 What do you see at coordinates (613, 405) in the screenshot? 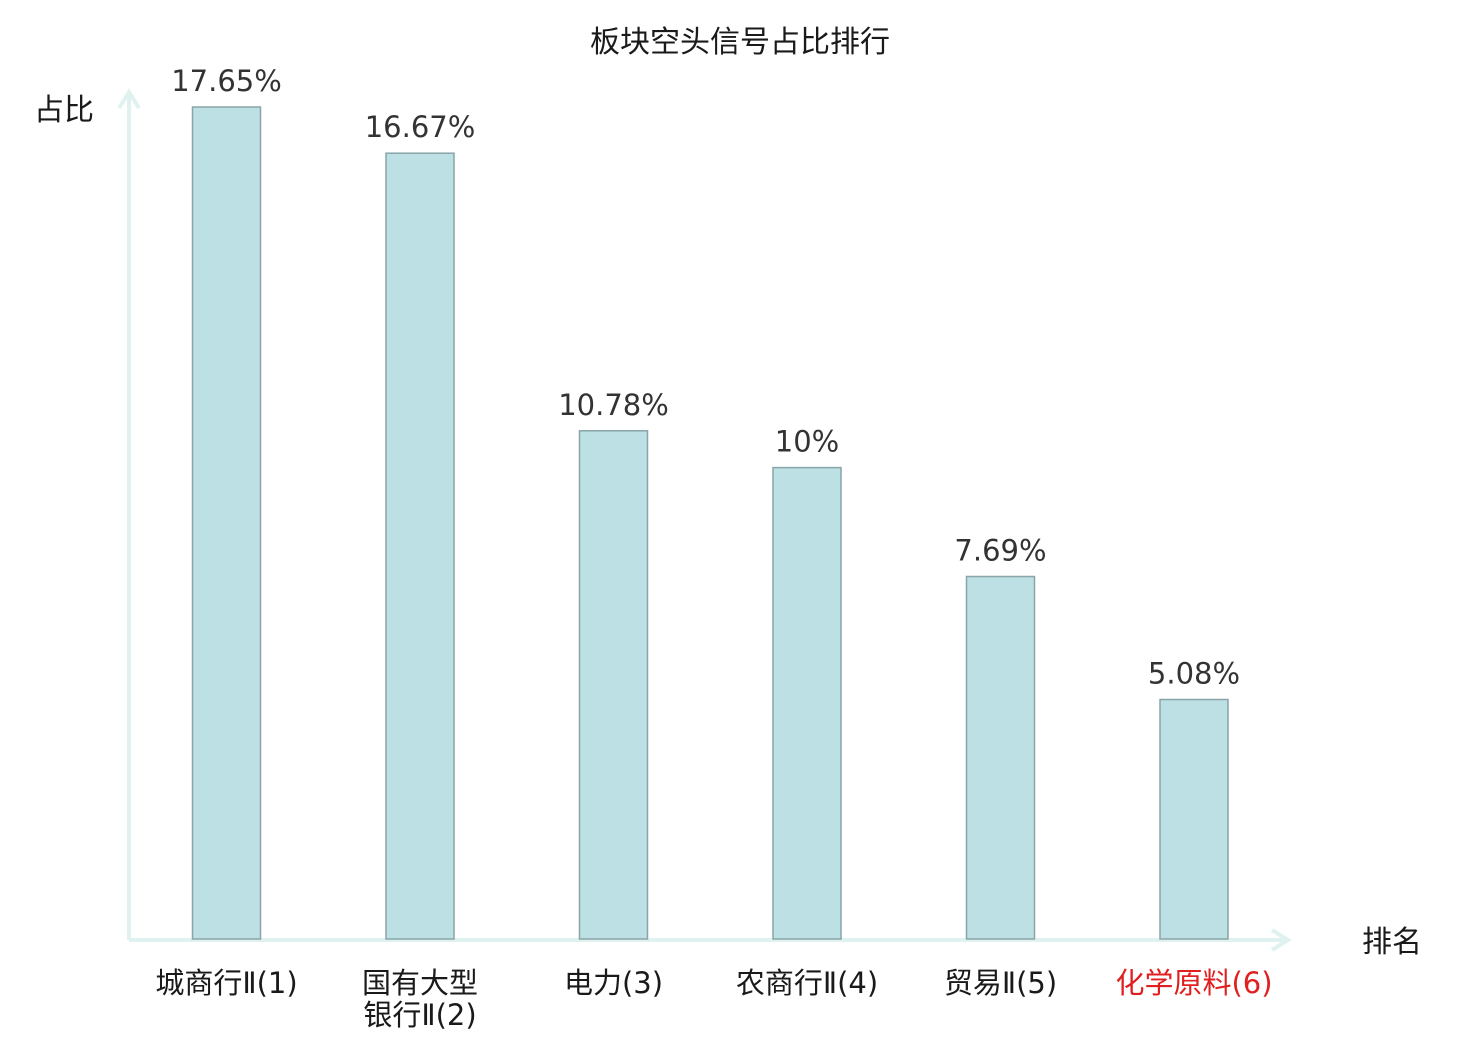
I see `bar-value-label-3: 10.78%` at bounding box center [613, 405].